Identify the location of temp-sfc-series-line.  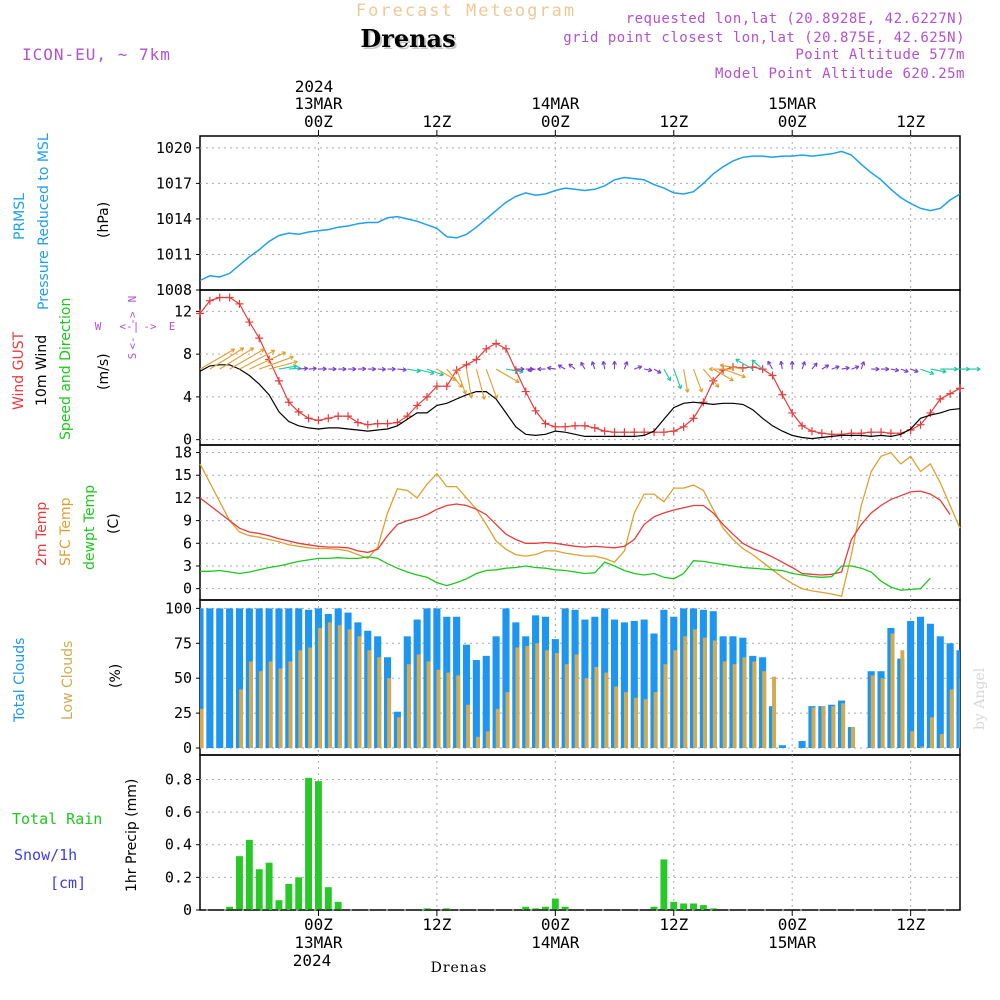
(580, 524).